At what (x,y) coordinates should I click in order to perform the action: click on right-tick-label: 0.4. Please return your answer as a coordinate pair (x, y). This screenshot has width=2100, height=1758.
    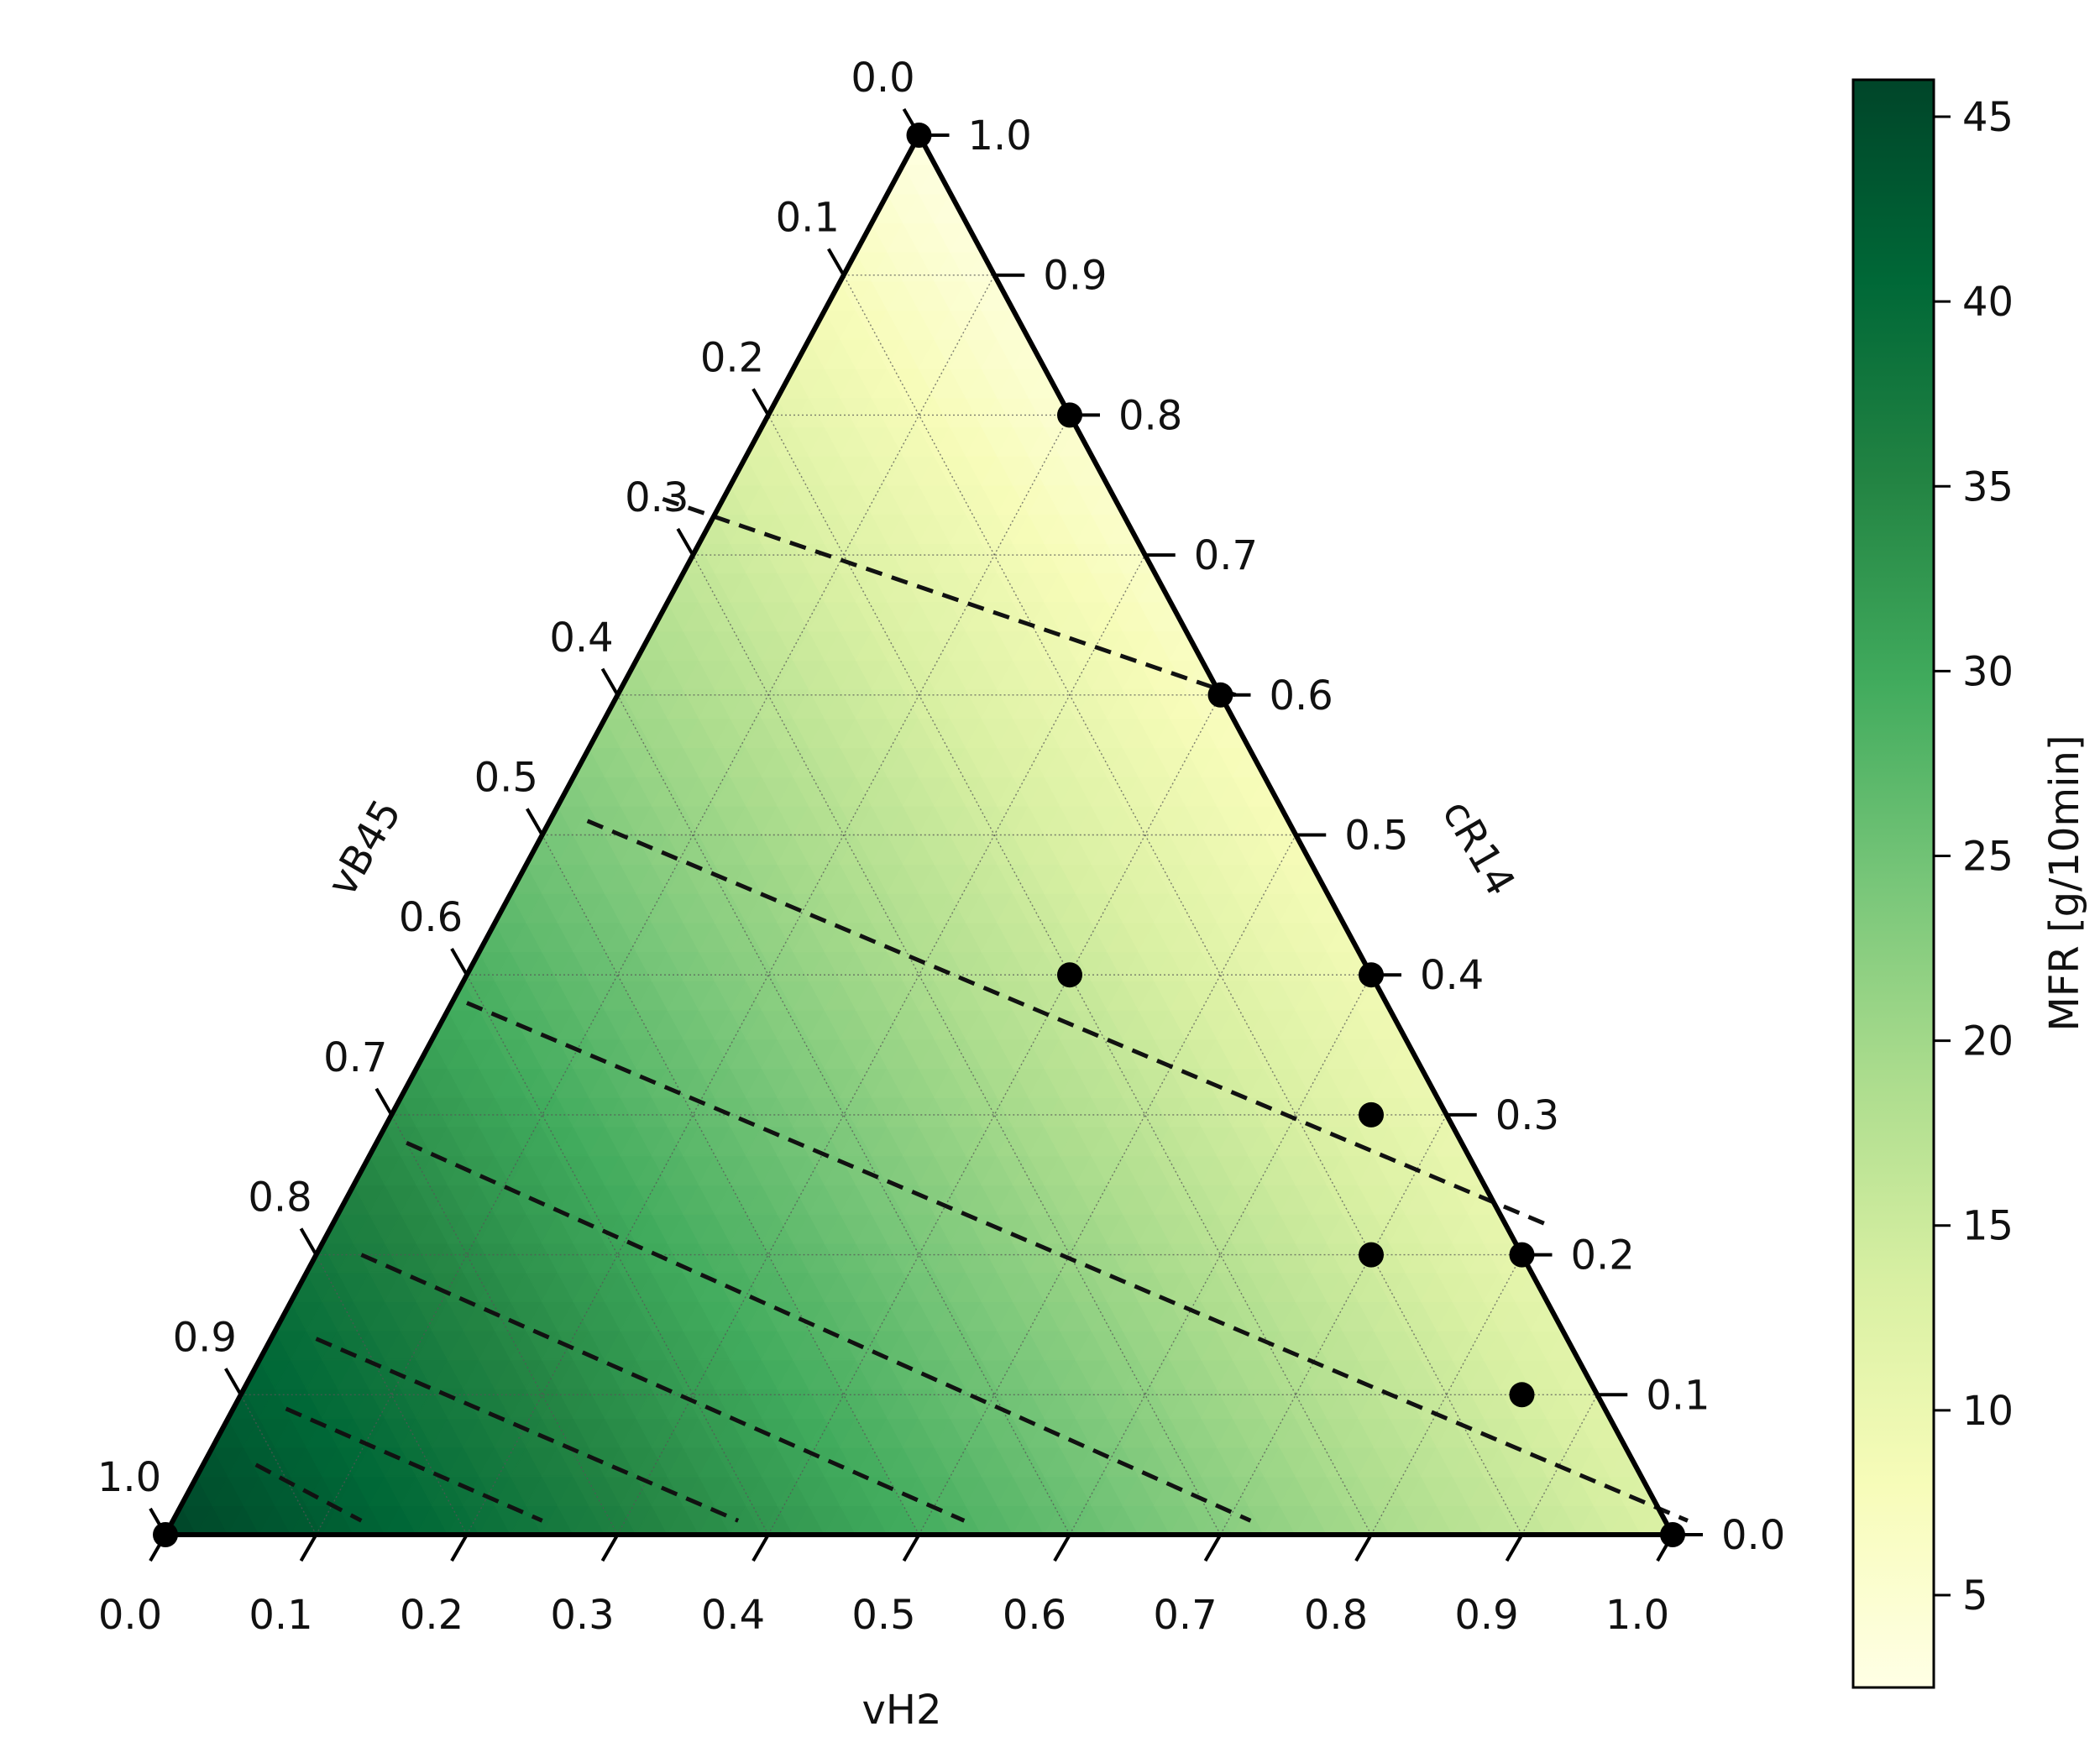
    Looking at the image, I should click on (1452, 975).